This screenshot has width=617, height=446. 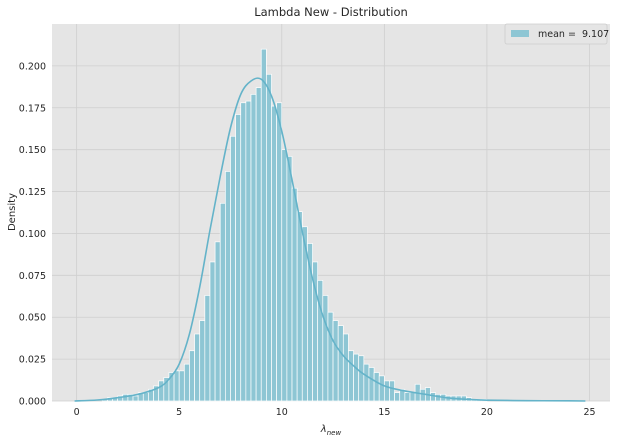 I want to click on y-tick-label: 0.125, so click(x=32, y=192).